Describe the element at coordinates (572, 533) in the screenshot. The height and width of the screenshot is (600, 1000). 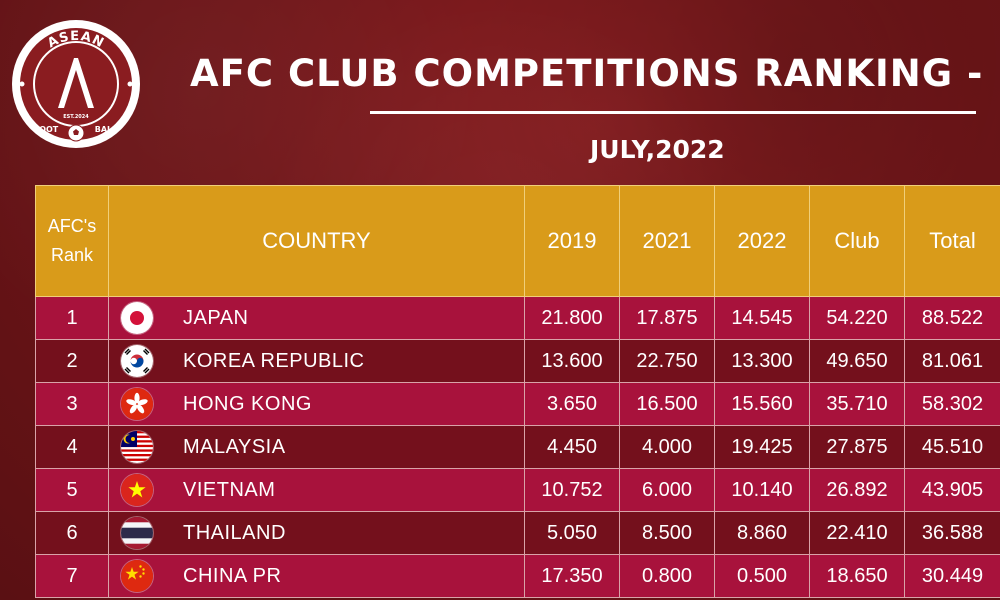
I see `score-2019: 5.050` at that location.